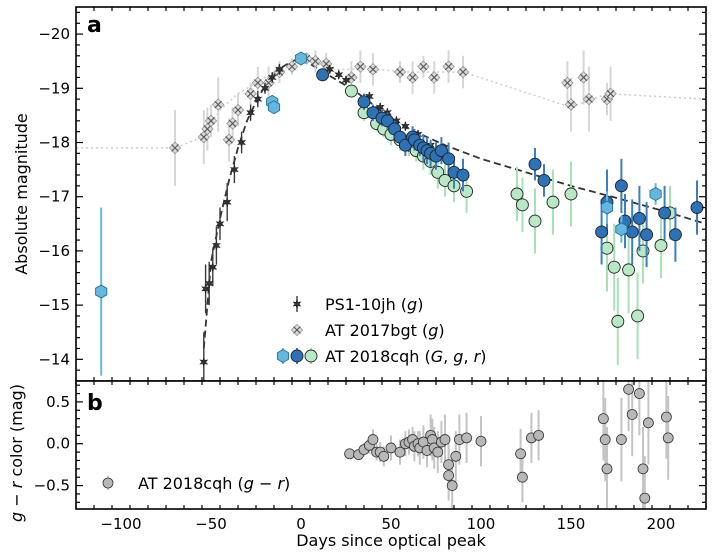  I want to click on legend-at2017bgt-marker, so click(297, 330).